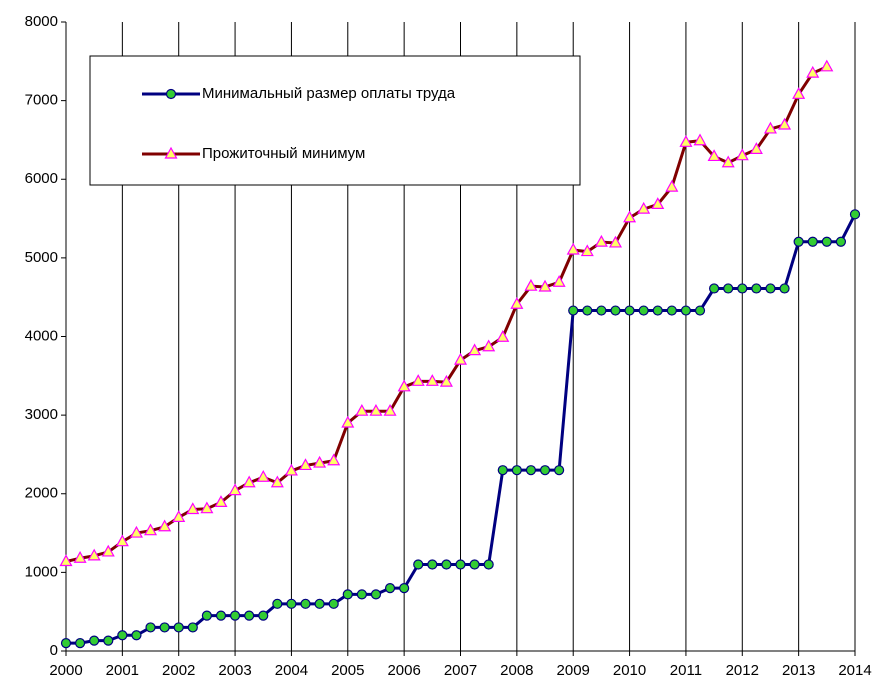 The height and width of the screenshot is (684, 876). Describe the element at coordinates (291, 670) in the screenshot. I see `x-tick-label: 2004` at that location.